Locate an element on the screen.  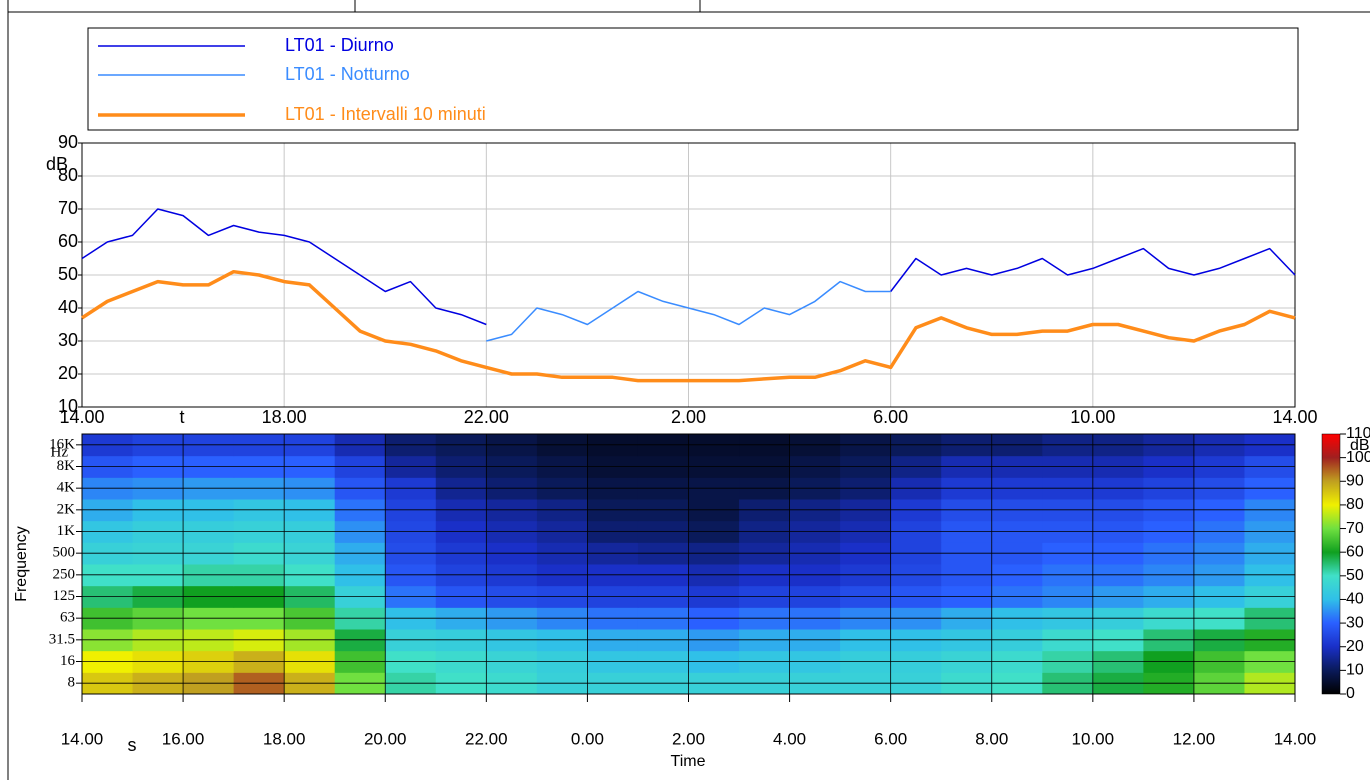
colorbar-tick-label: 80 is located at coordinates (1355, 504).